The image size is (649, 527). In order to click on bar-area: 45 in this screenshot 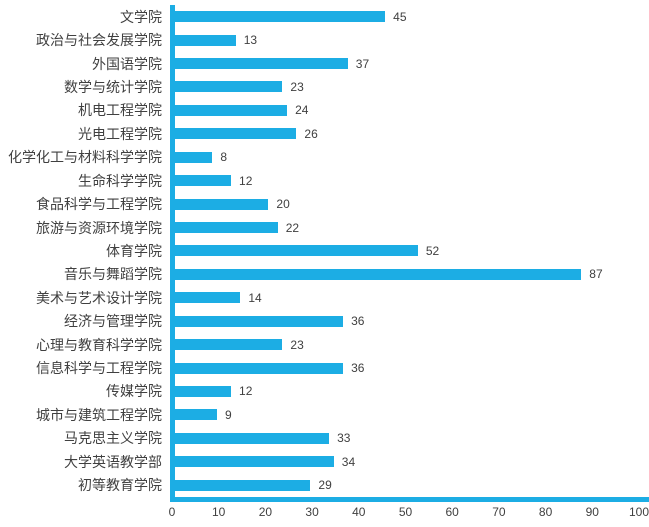, I will do `click(409, 16)`.